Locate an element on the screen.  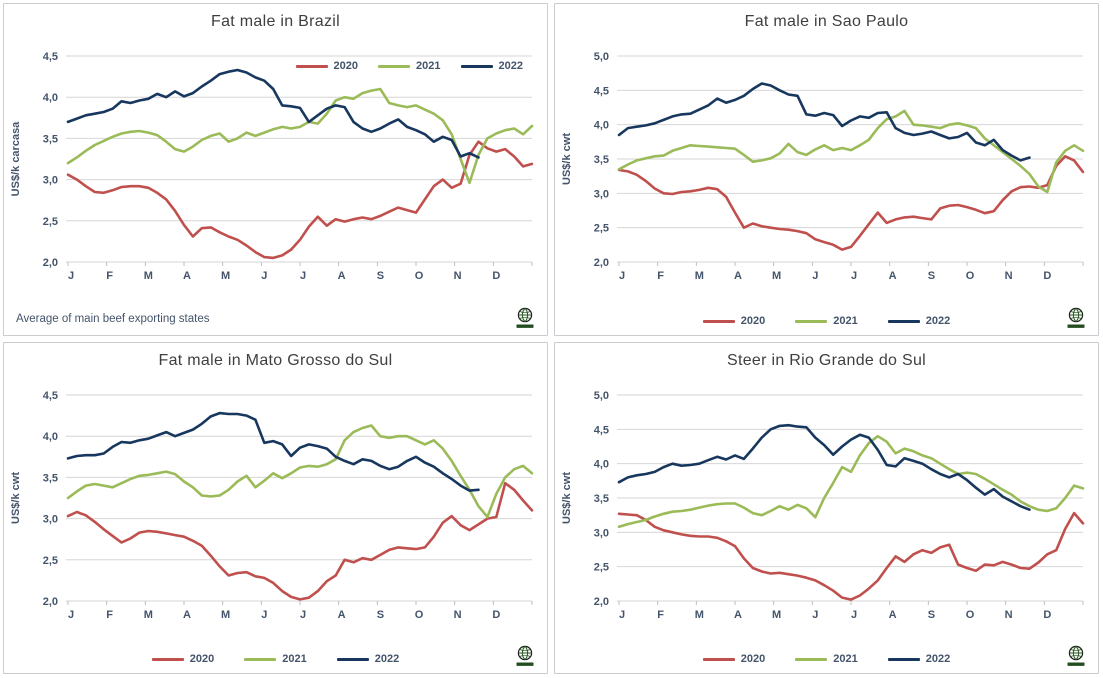
y-axis-tick-label: 5,0 is located at coordinates (601, 57).